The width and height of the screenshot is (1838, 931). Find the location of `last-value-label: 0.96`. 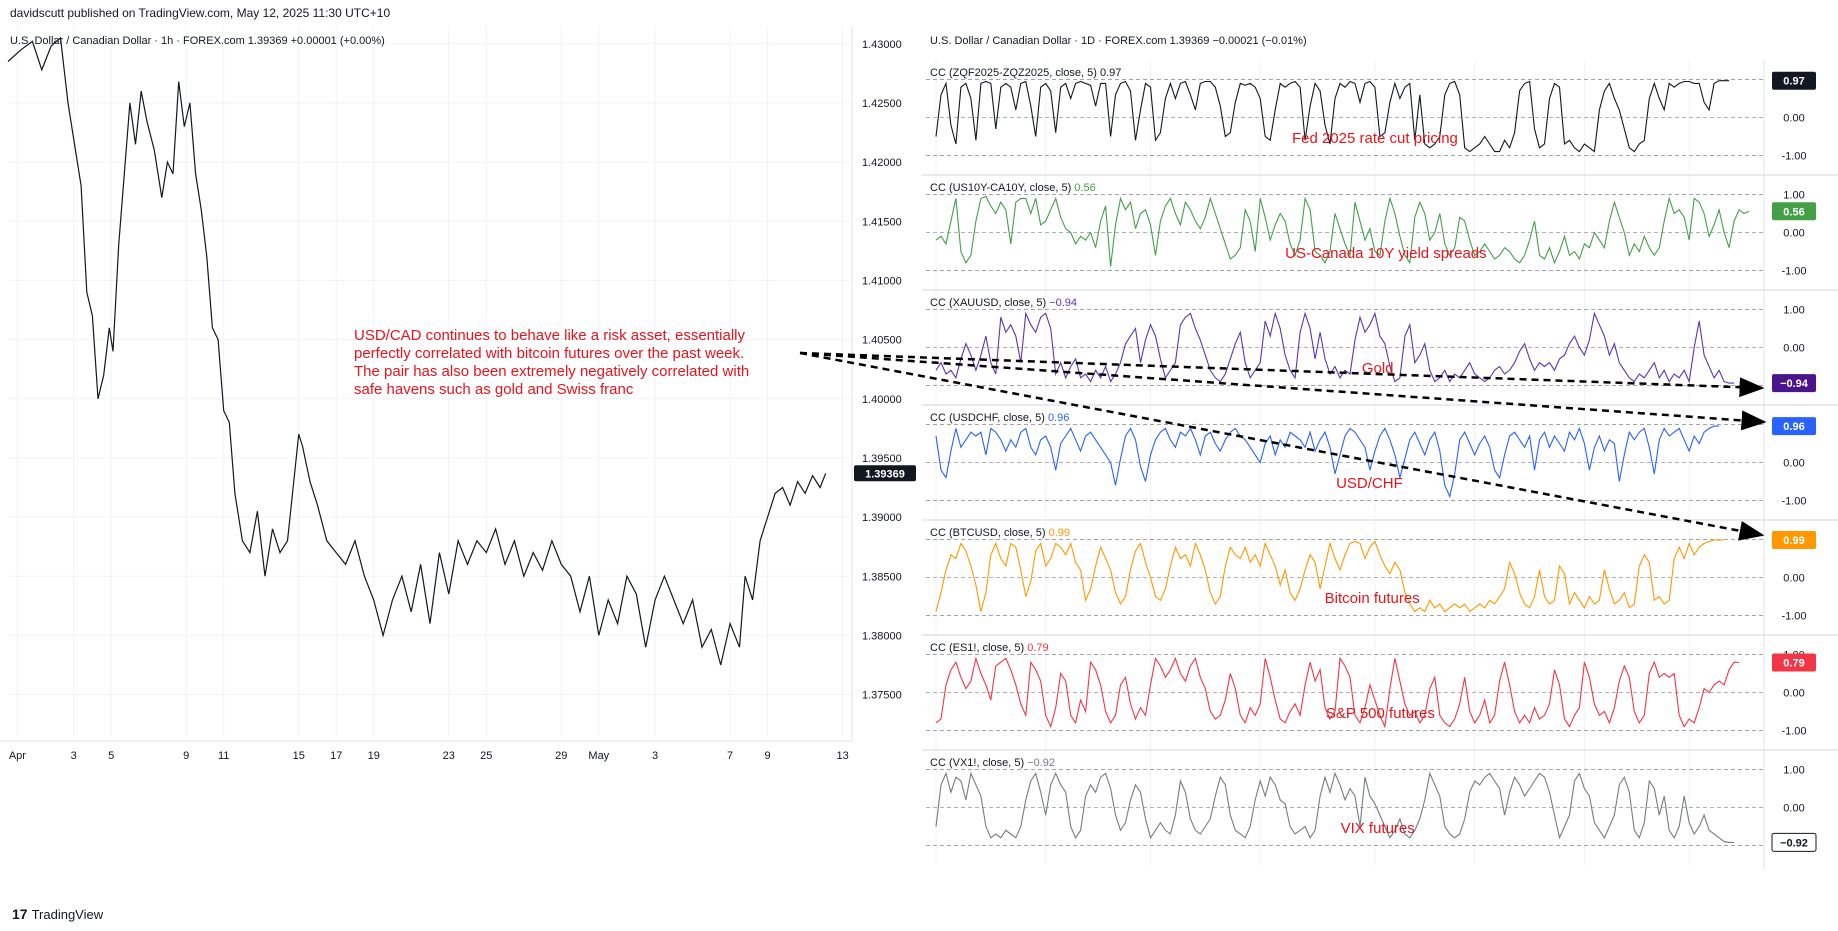

last-value-label: 0.96 is located at coordinates (1793, 427).